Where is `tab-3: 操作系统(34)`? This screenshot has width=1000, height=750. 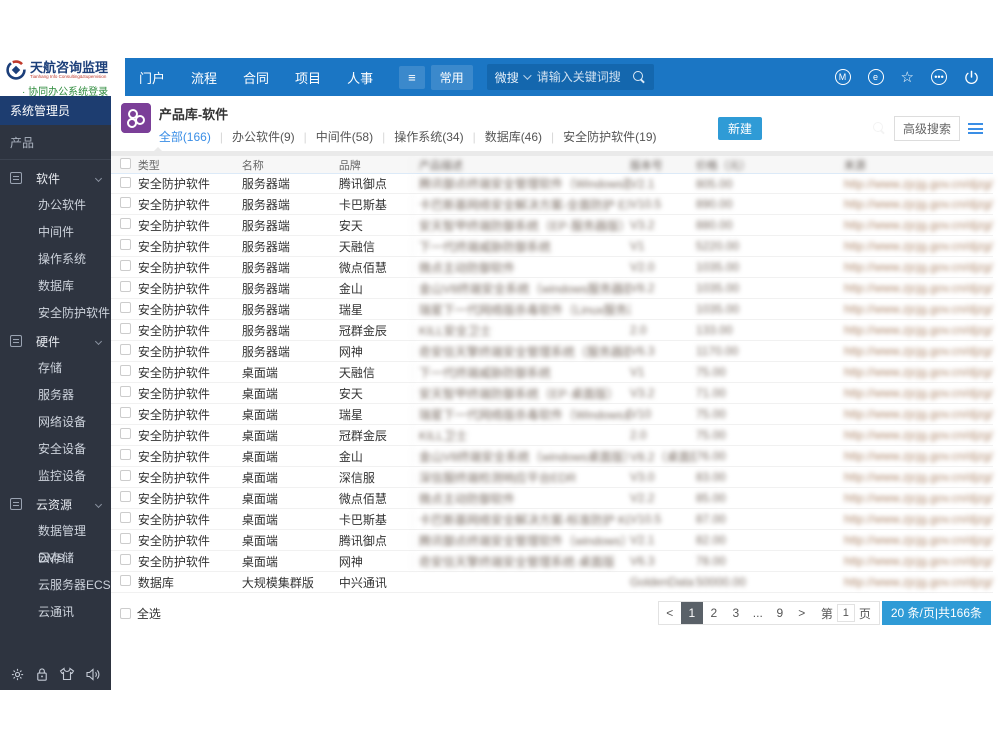
tab-3: 操作系统(34) is located at coordinates (429, 137).